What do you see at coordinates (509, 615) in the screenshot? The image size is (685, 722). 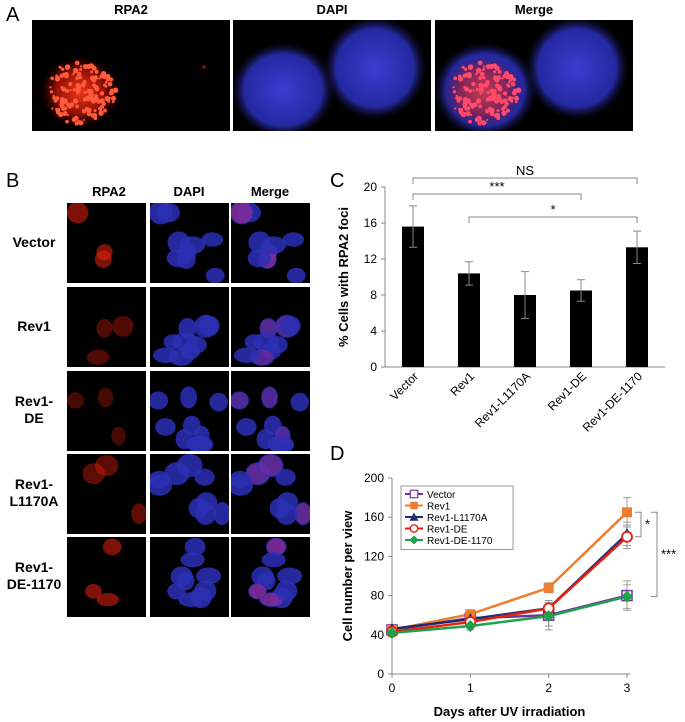 I see `series-line` at bounding box center [509, 615].